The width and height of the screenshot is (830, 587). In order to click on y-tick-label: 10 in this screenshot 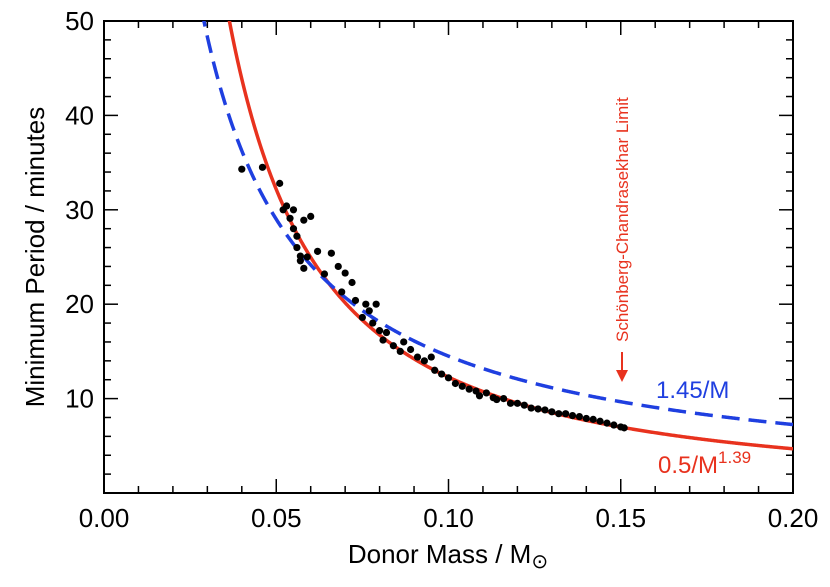, I will do `click(79, 399)`.